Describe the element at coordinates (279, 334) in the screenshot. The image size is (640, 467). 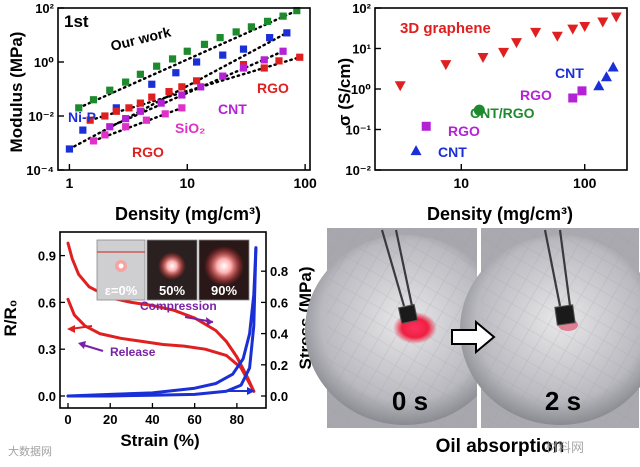
I see `strain-ytick-right-label-2: 0.4` at that location.